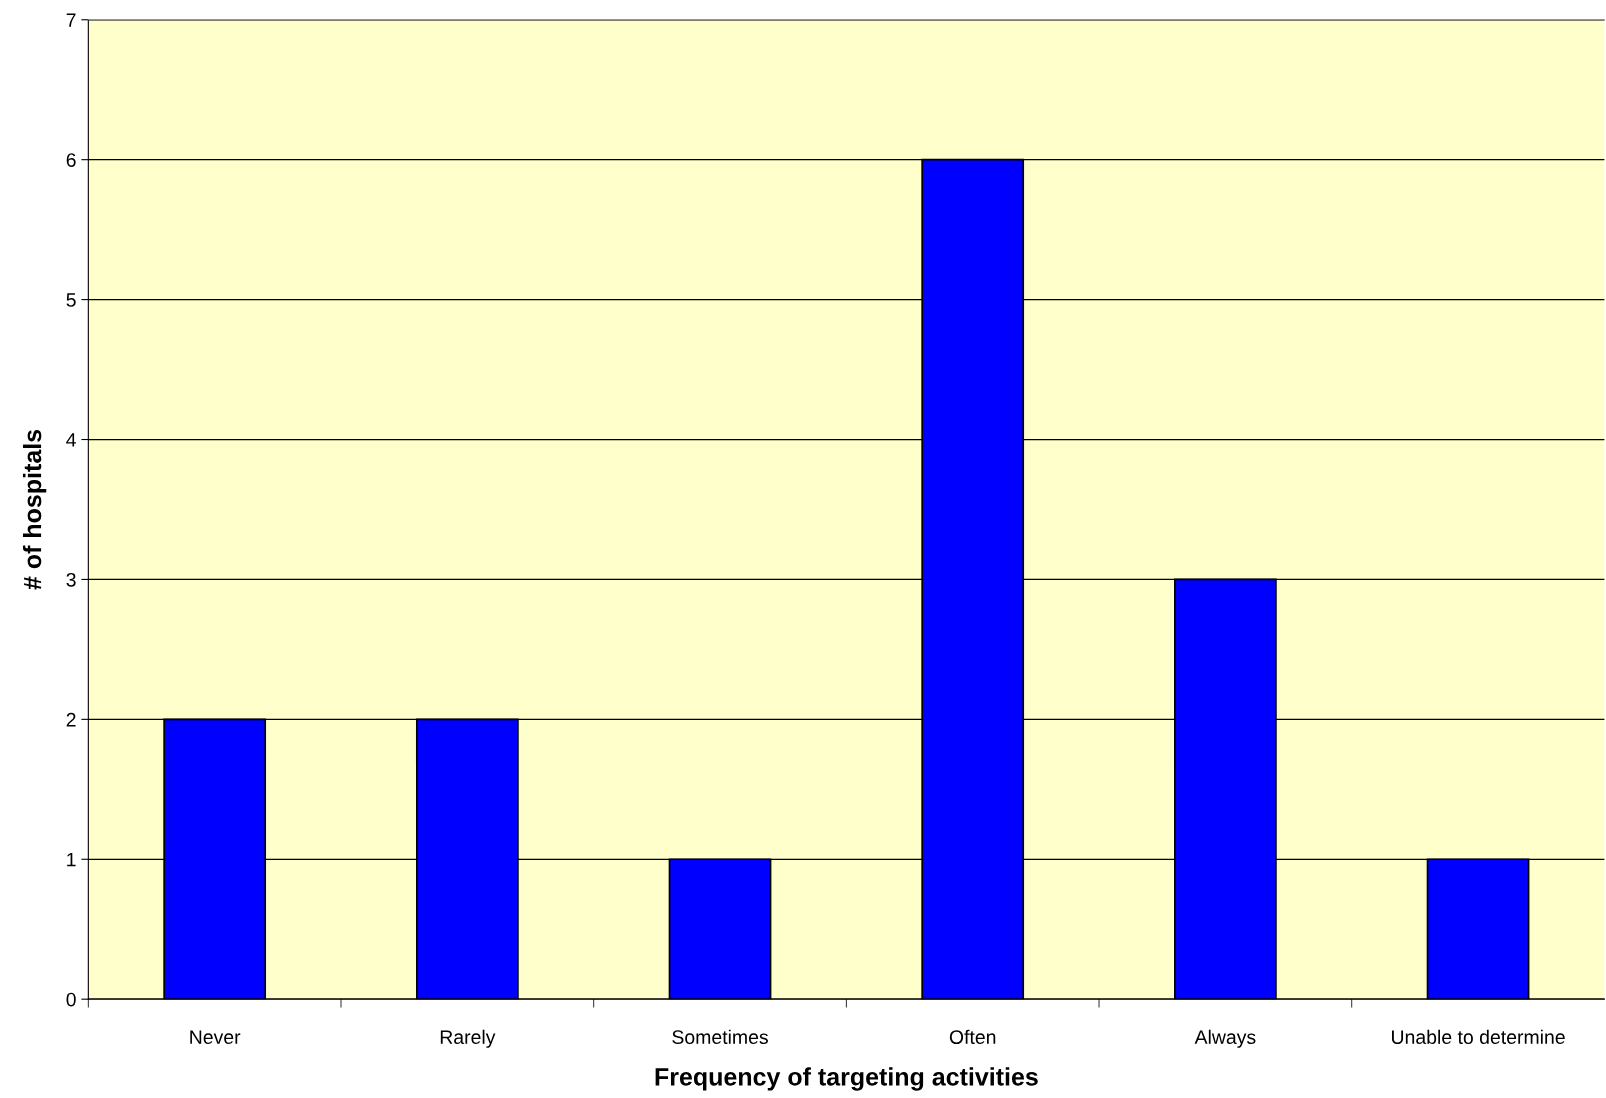  I want to click on x-tick-label: Never, so click(215, 1037).